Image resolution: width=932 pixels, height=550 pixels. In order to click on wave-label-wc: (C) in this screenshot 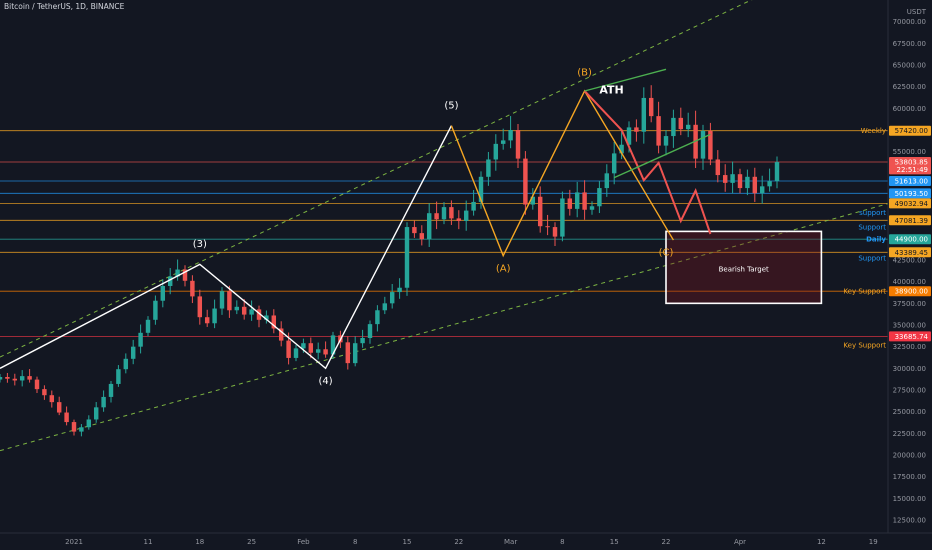, I will do `click(666, 253)`.